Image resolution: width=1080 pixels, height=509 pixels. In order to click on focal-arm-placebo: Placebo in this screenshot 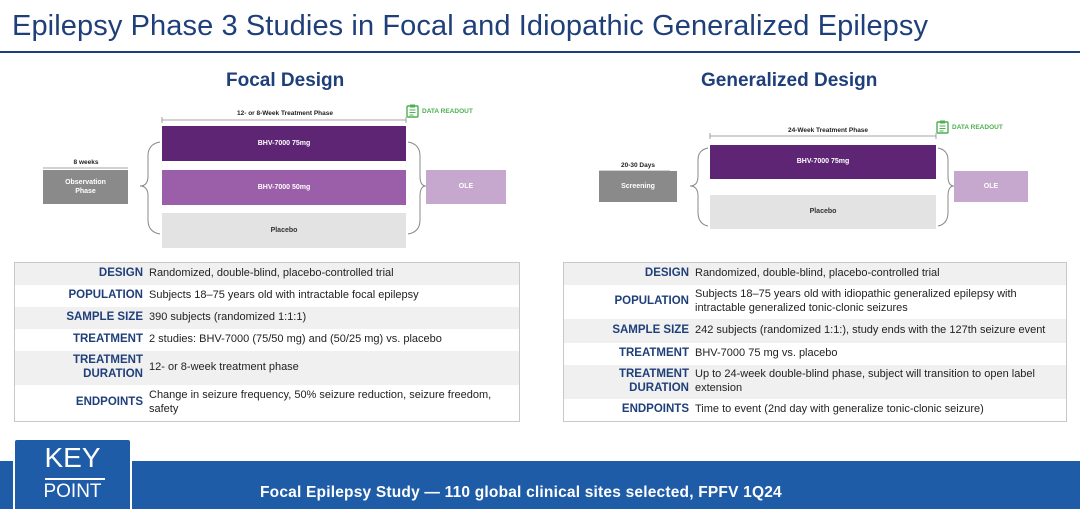, I will do `click(284, 230)`.